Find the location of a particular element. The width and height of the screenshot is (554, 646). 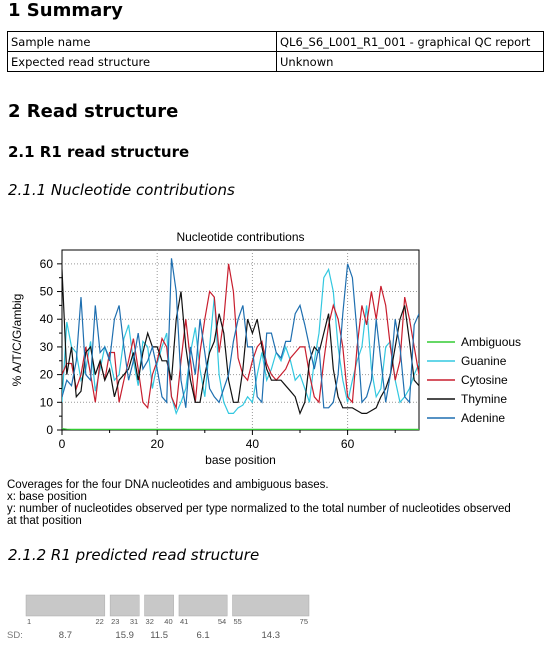

summary-heading: 1 Summary is located at coordinates (65, 10).